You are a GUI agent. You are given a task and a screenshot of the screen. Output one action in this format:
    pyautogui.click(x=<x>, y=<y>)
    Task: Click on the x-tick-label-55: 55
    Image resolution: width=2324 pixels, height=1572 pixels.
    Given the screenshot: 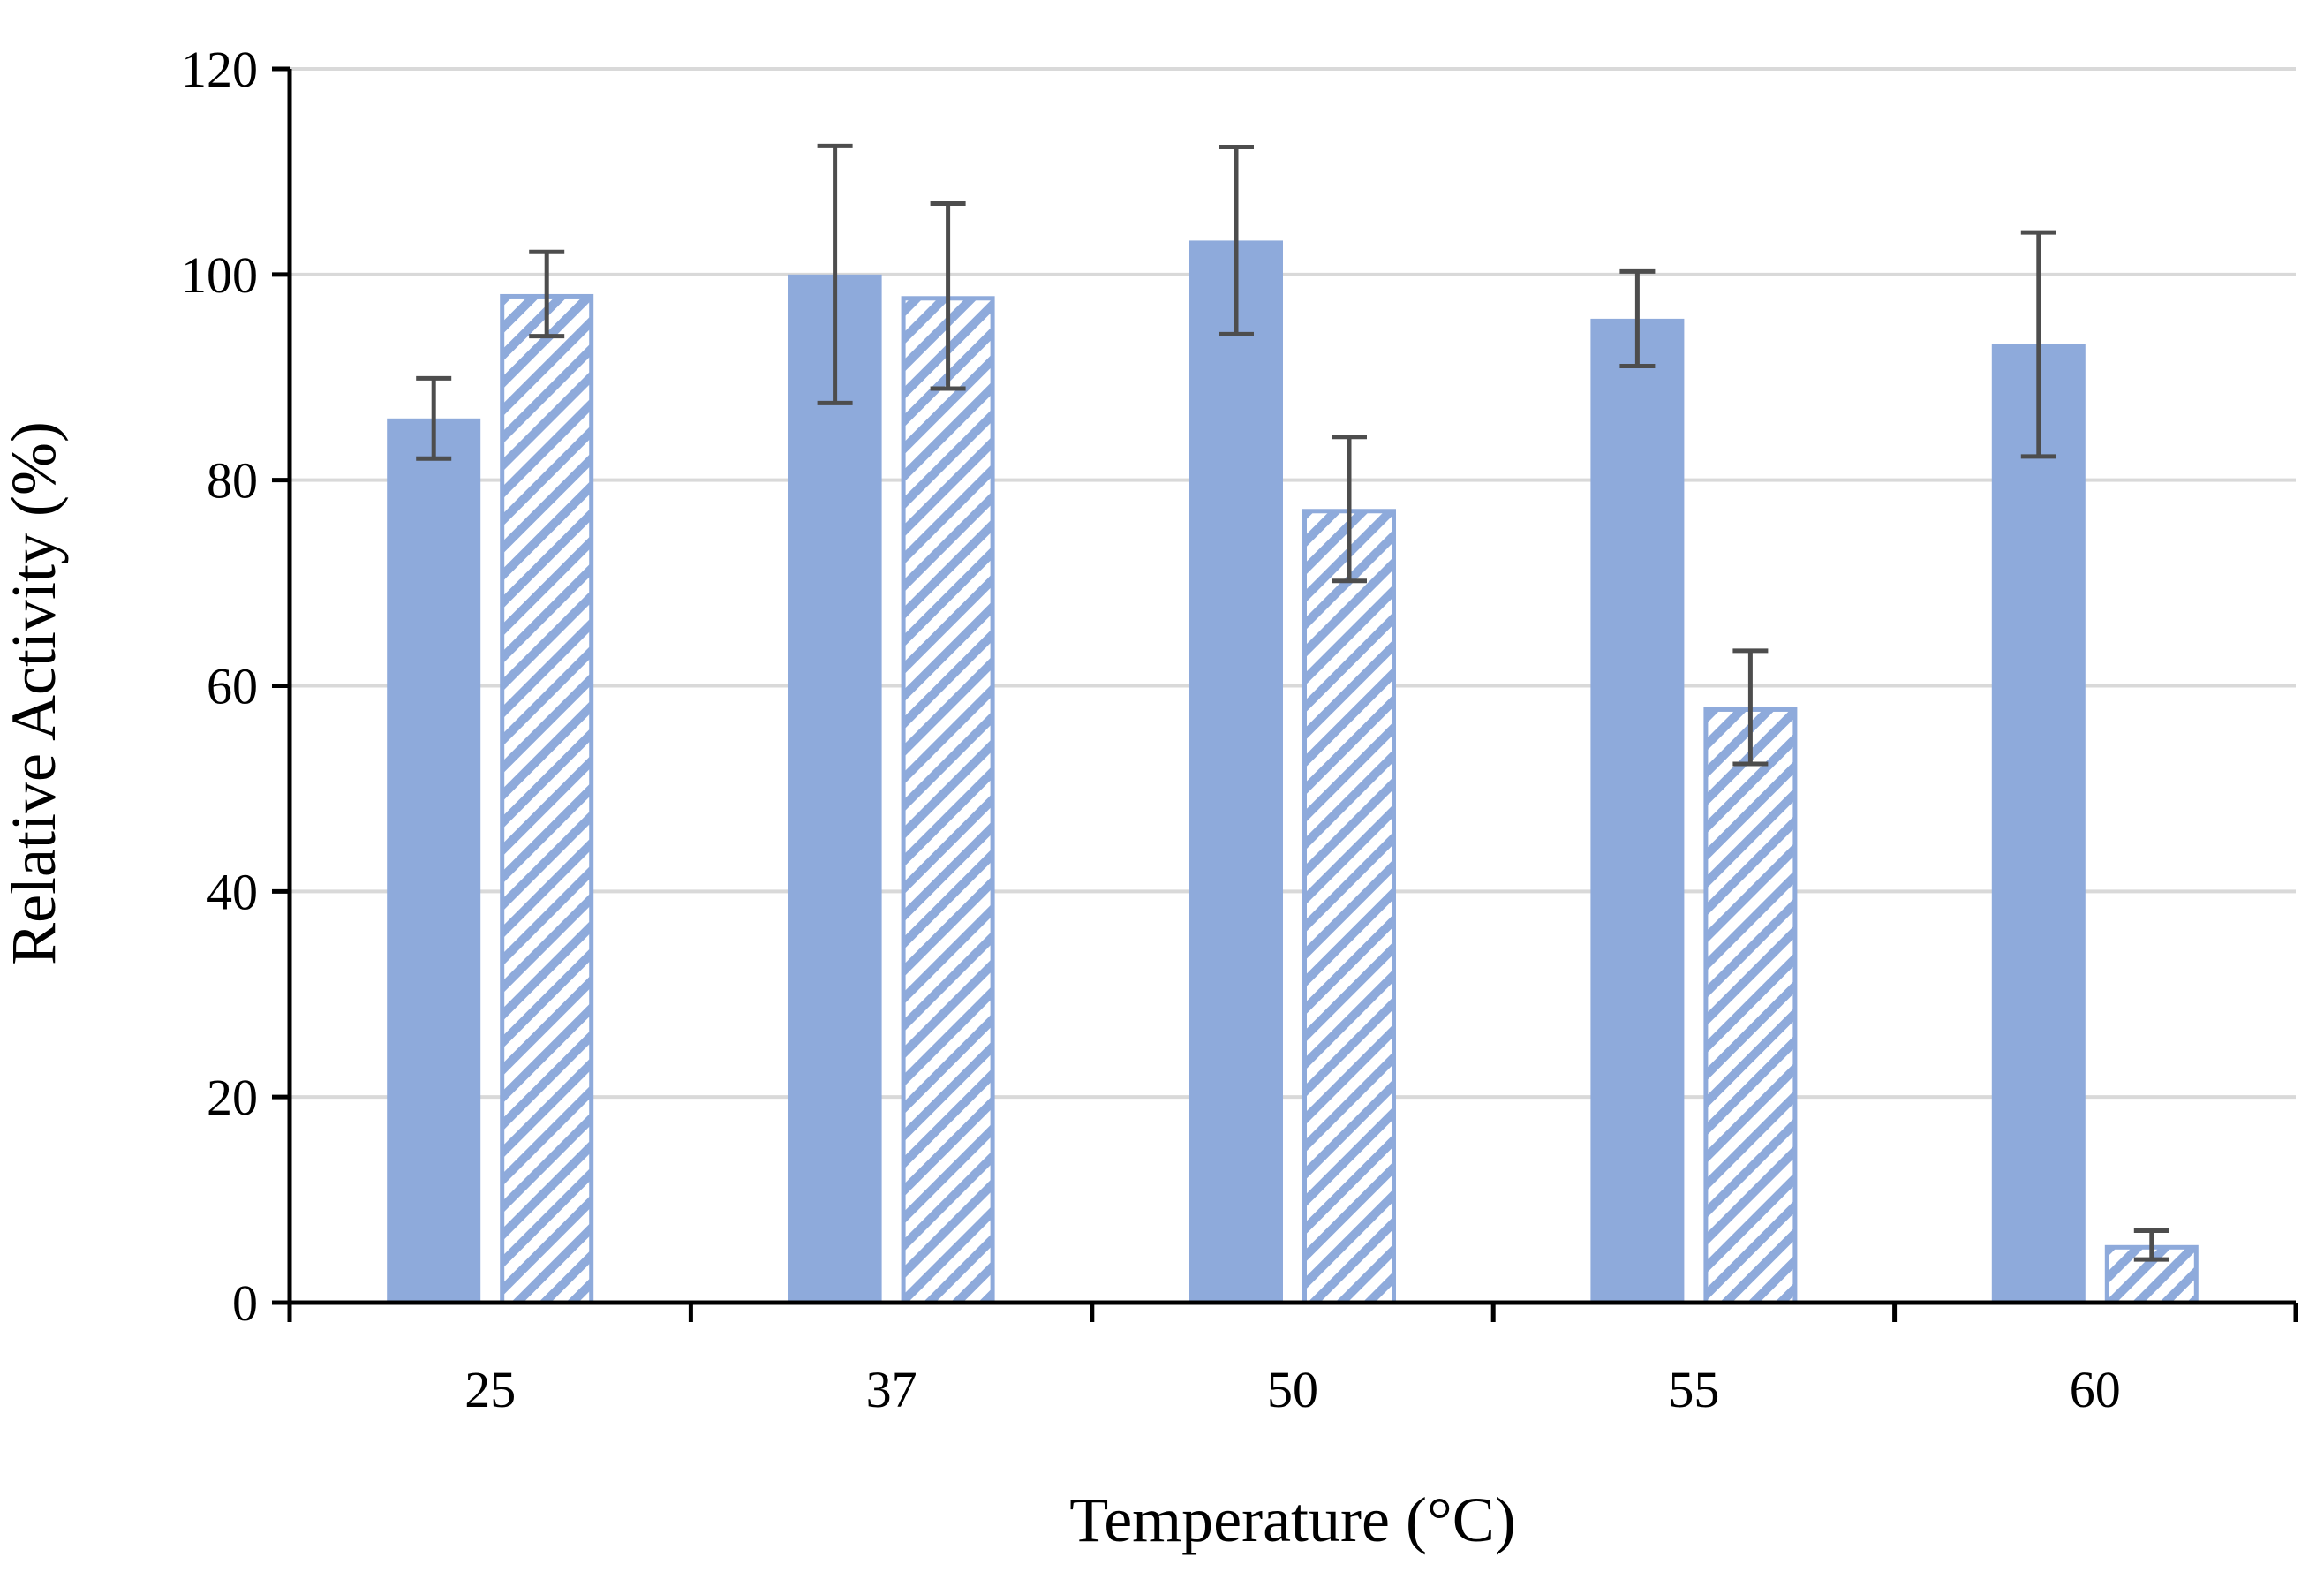 What is the action you would take?
    pyautogui.click(x=1694, y=1389)
    